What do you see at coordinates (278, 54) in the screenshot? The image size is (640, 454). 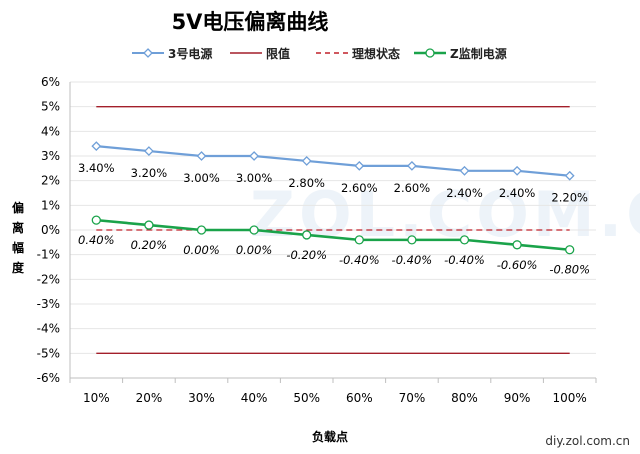 I see `legend-label-limit: 限值` at bounding box center [278, 54].